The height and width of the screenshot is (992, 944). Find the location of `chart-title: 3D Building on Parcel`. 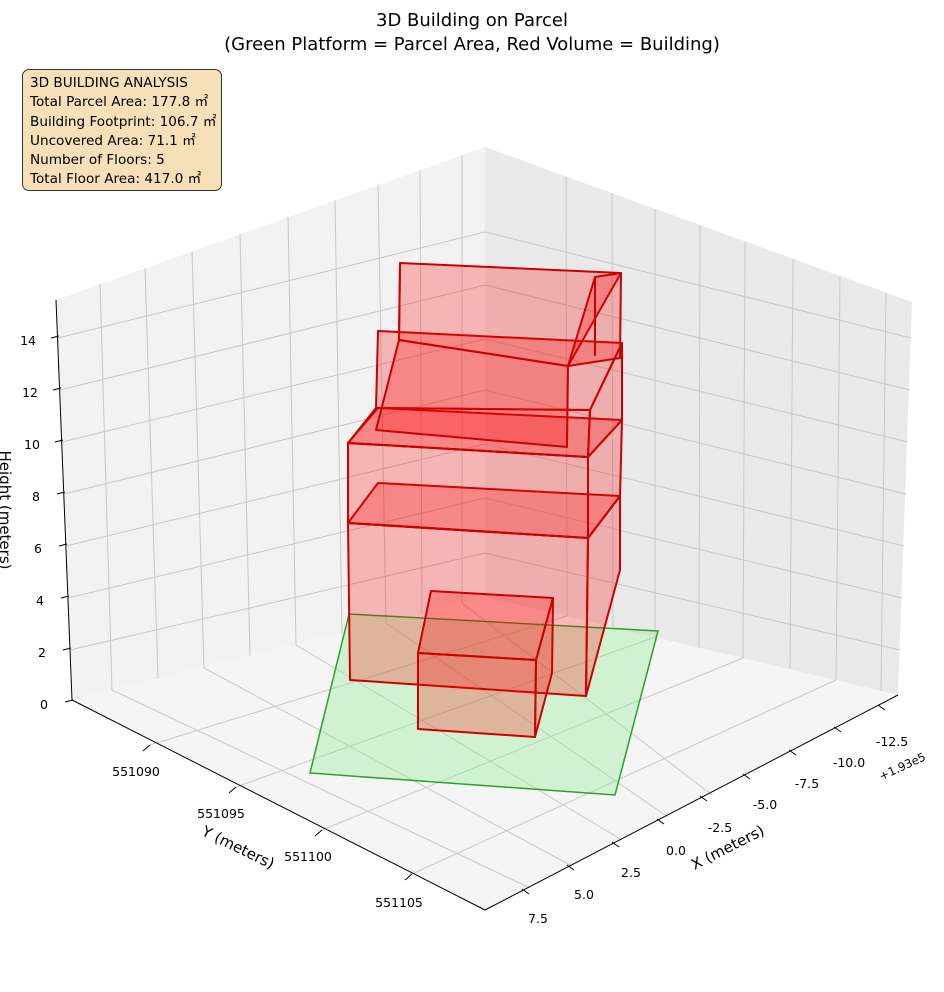

chart-title: 3D Building on Parcel is located at coordinates (472, 20).